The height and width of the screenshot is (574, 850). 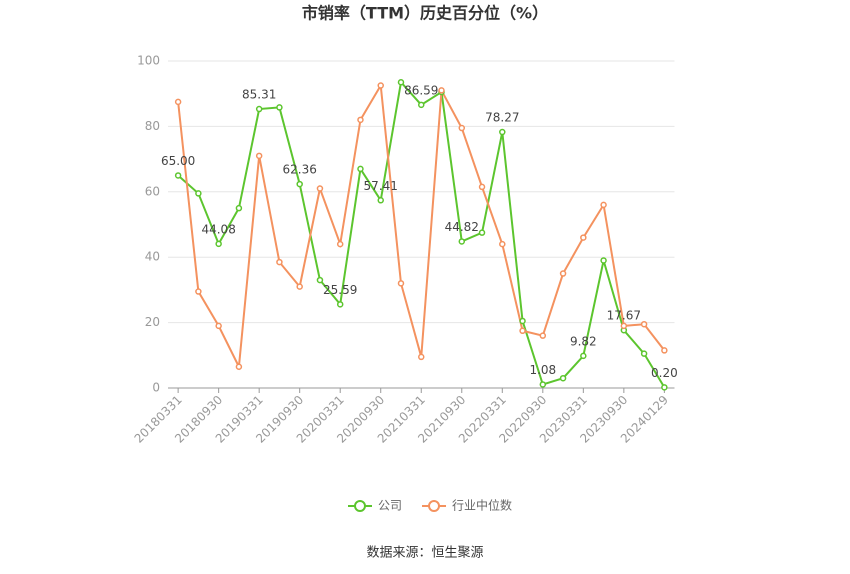 I want to click on data-label: 17.67, so click(x=624, y=316).